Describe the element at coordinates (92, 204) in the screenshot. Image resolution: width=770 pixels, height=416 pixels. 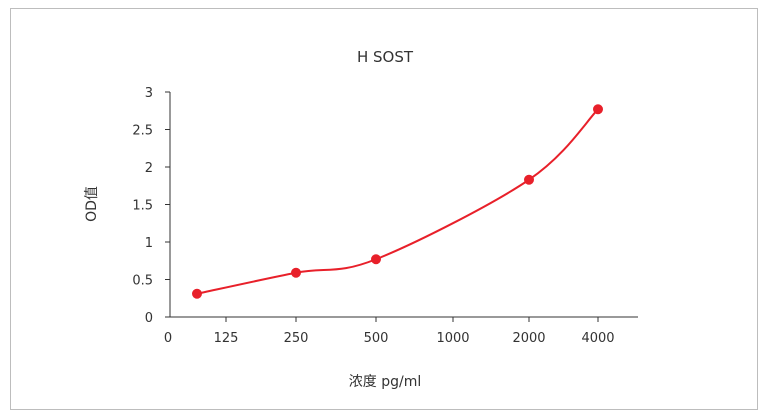
I see `y-axis-label: OD值` at that location.